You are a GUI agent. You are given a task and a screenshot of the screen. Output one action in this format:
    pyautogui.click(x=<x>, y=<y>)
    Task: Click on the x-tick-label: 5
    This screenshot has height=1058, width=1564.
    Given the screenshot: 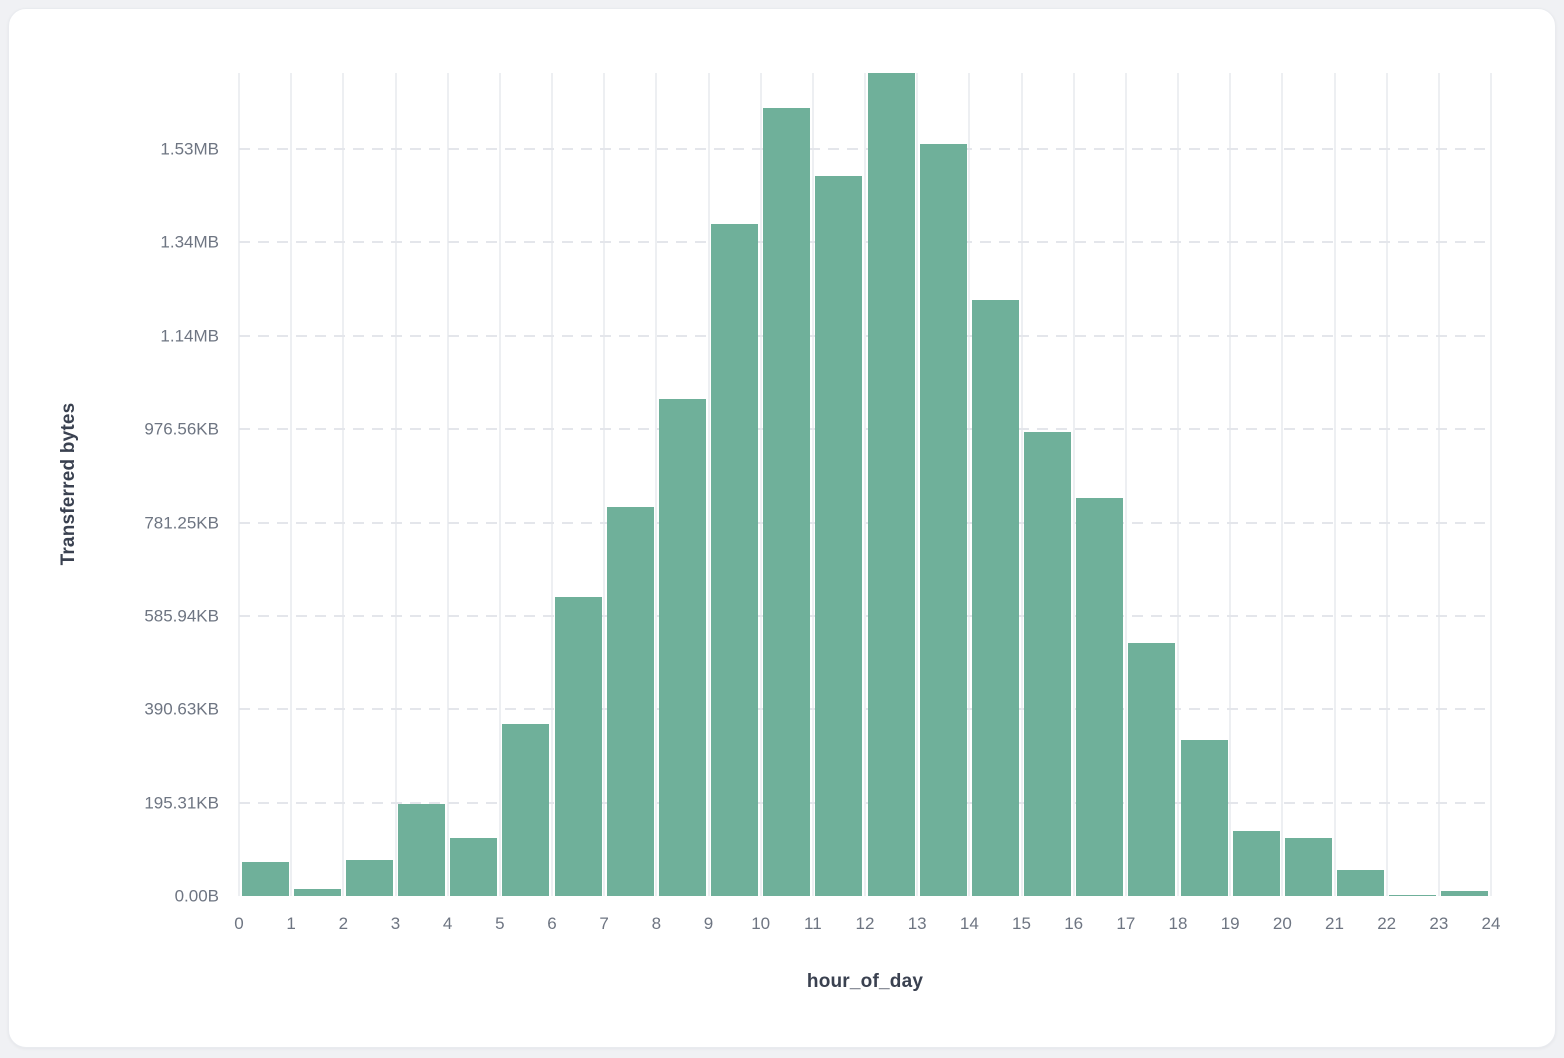 What is the action you would take?
    pyautogui.click(x=500, y=923)
    